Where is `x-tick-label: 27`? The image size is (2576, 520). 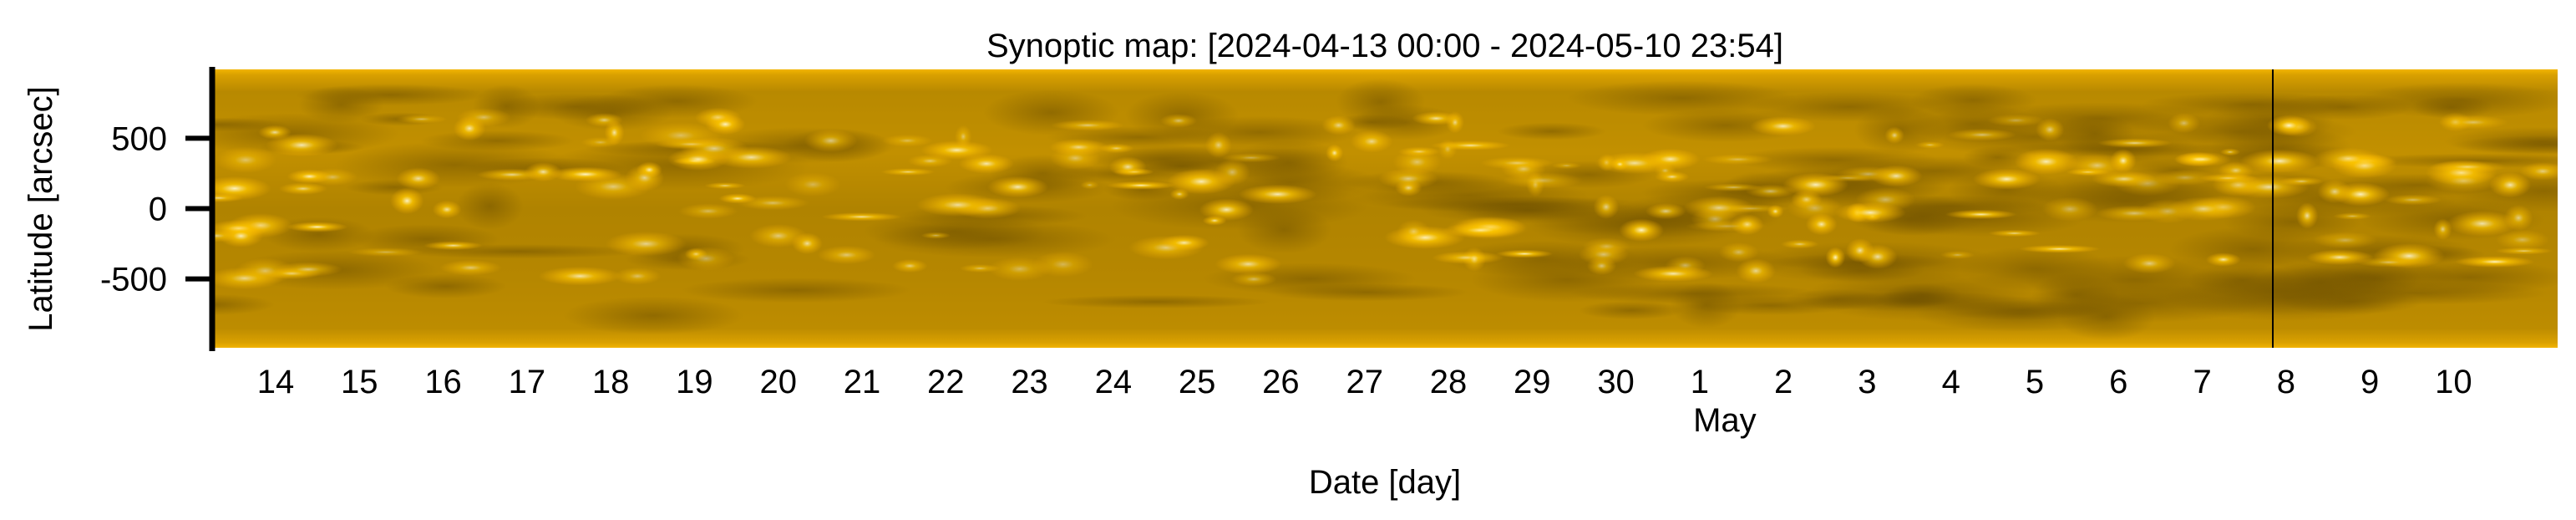 x-tick-label: 27 is located at coordinates (1364, 382).